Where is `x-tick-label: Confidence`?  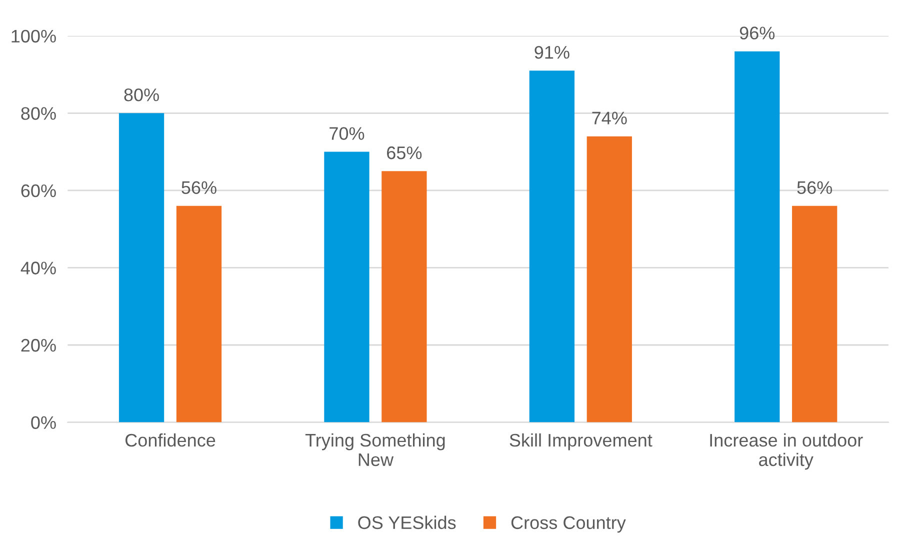 x-tick-label: Confidence is located at coordinates (171, 440).